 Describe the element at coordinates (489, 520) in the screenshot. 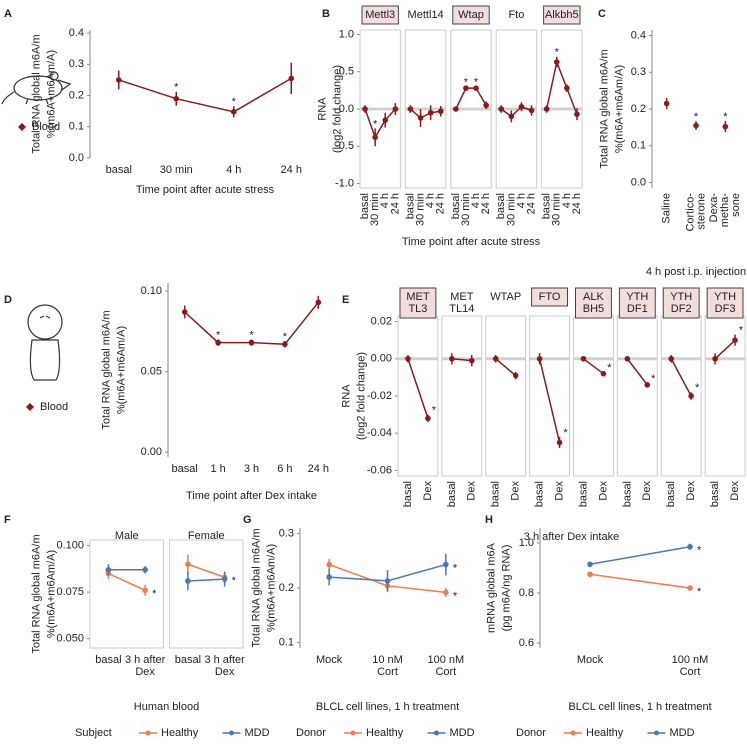

I see `panel-label: H` at that location.